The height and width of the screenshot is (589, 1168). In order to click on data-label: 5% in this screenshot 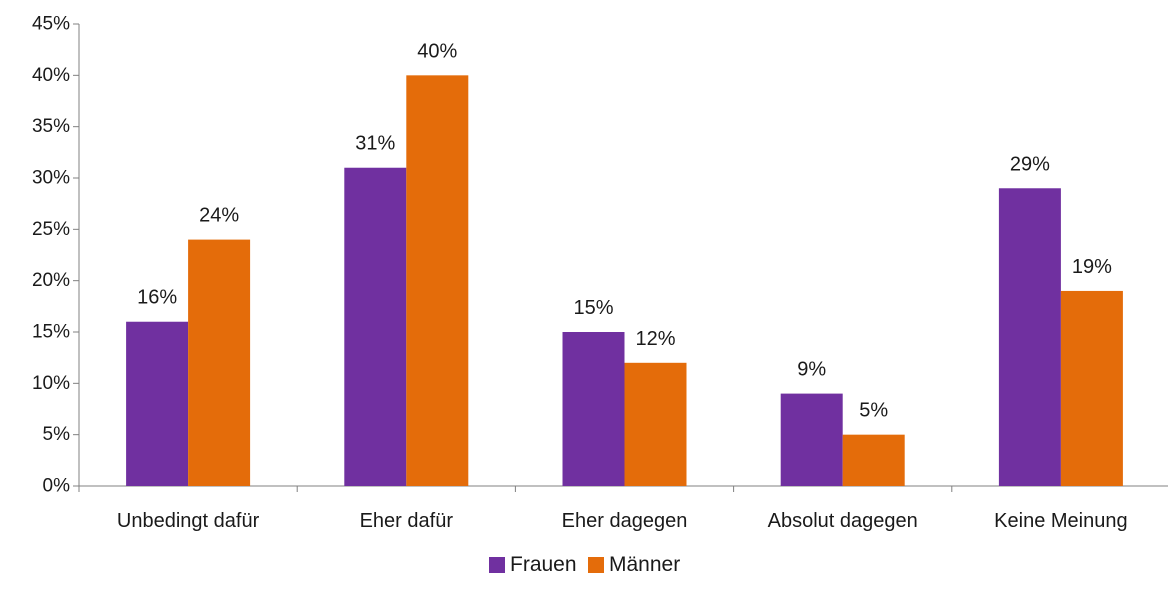, I will do `click(873, 411)`.